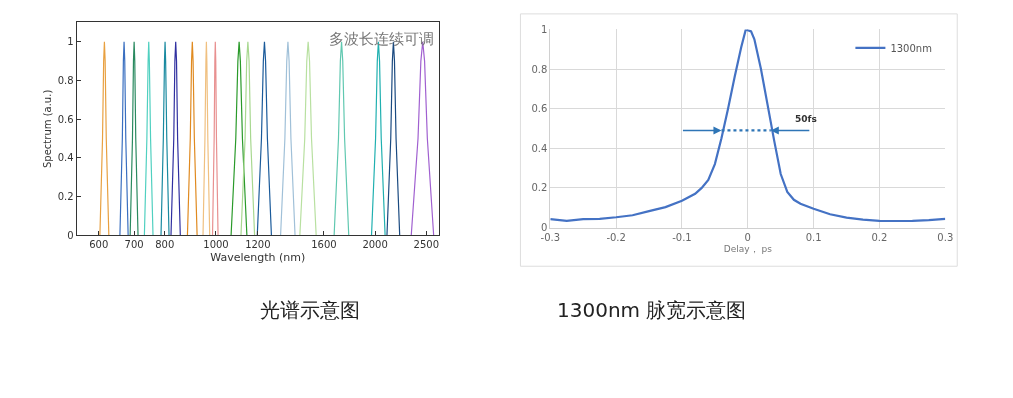  What do you see at coordinates (99, 245) in the screenshot?
I see `x-tick-label: 600` at bounding box center [99, 245].